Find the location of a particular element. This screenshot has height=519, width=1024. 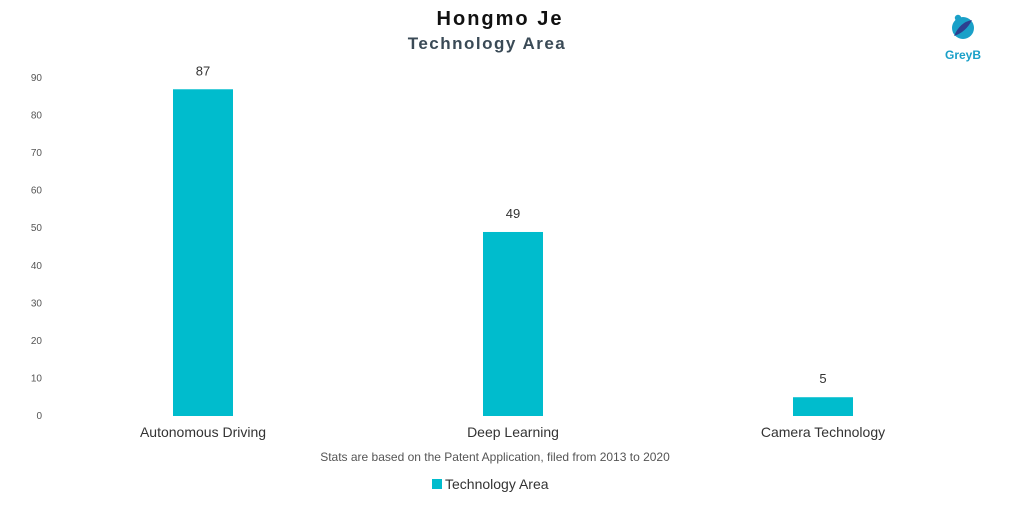

legend-swatch is located at coordinates (437, 484).